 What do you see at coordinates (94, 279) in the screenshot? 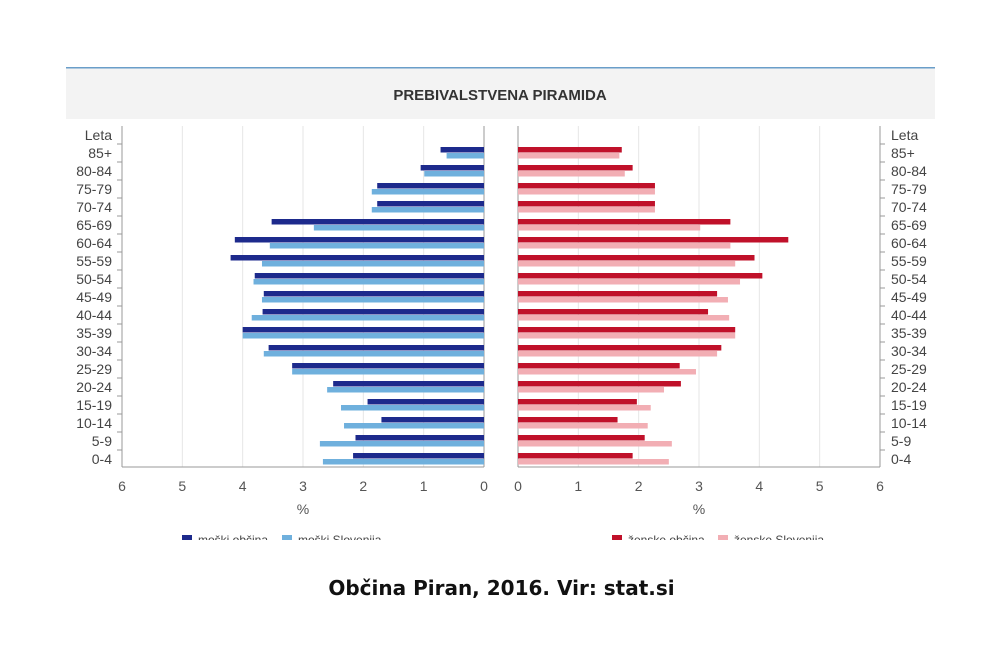
I see `category-label-left: 50-54` at bounding box center [94, 279].